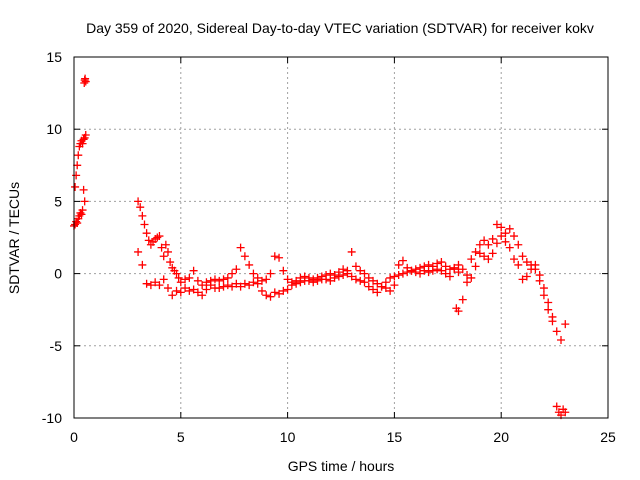 This screenshot has width=640, height=480. What do you see at coordinates (54, 57) in the screenshot?
I see `y-tick-label: 15` at bounding box center [54, 57].